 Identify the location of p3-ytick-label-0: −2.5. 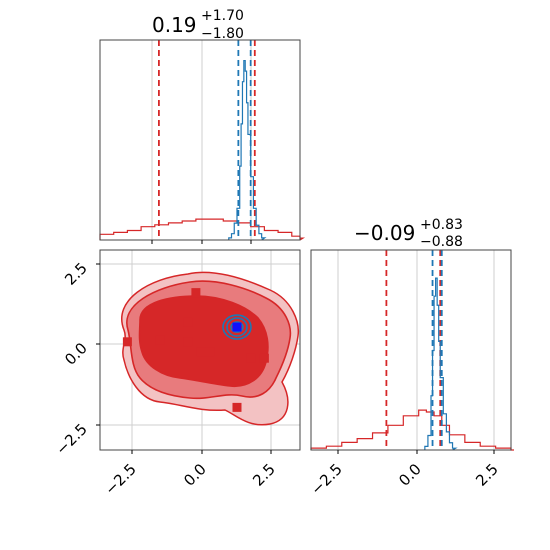
(71, 439).